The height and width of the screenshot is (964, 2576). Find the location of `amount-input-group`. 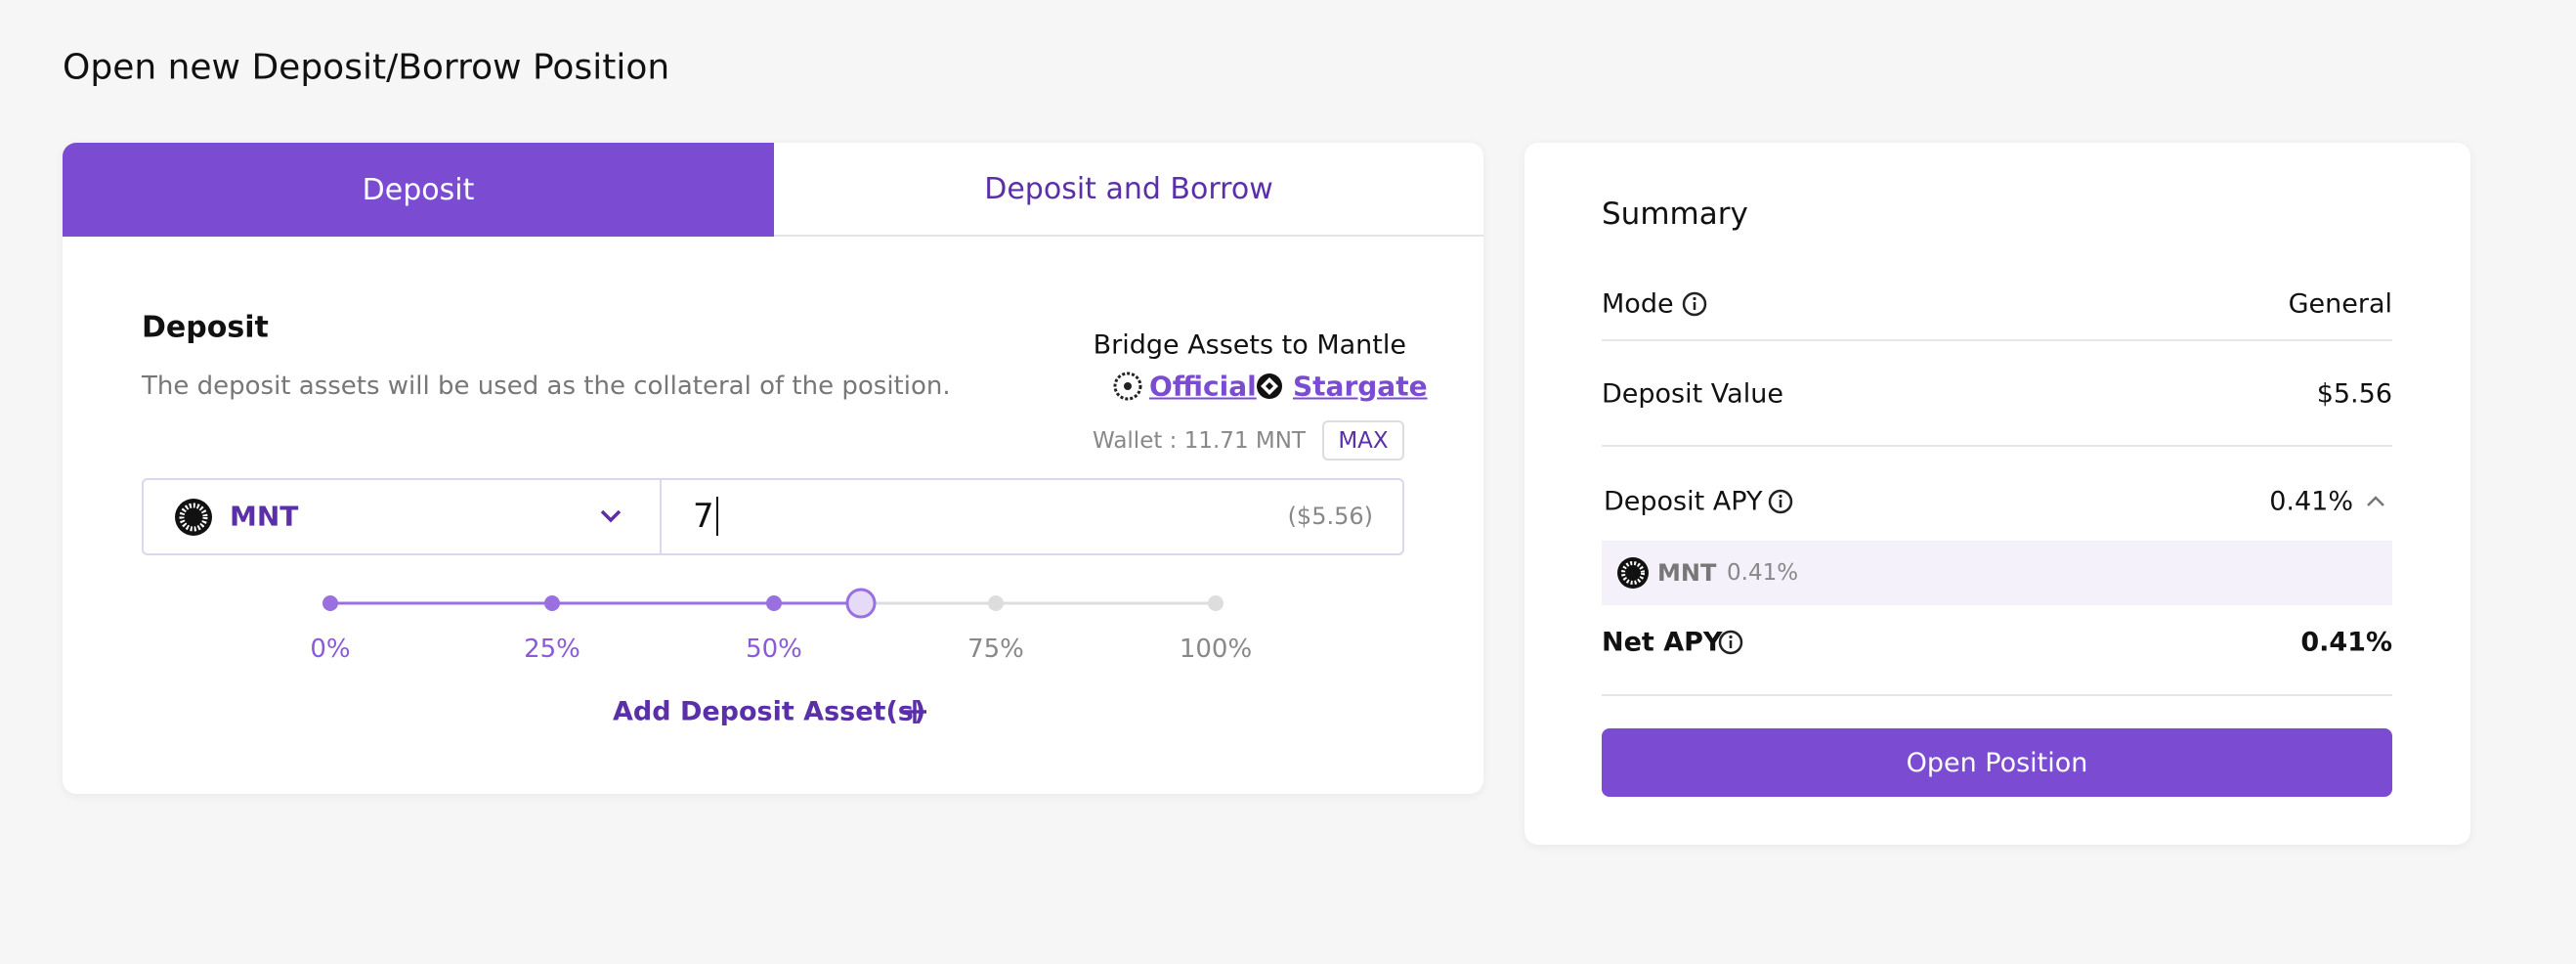

amount-input-group is located at coordinates (773, 516).